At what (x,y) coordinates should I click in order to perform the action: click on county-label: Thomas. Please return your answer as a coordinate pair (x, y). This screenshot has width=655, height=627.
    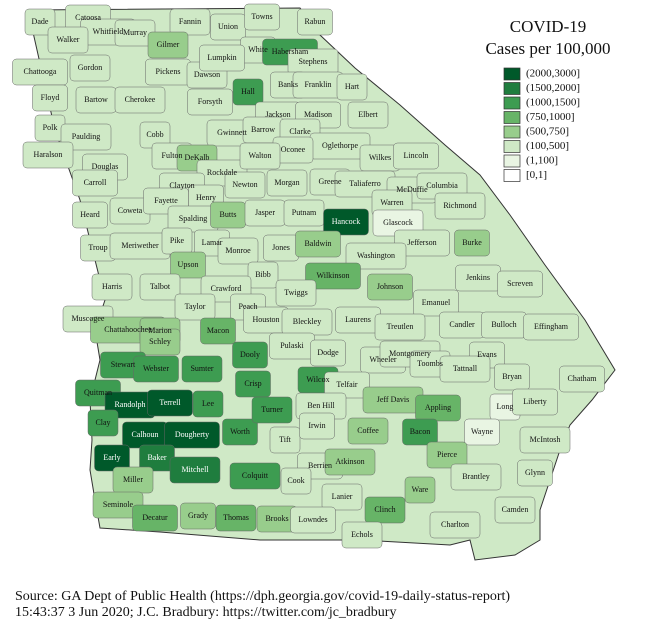
    Looking at the image, I should click on (236, 517).